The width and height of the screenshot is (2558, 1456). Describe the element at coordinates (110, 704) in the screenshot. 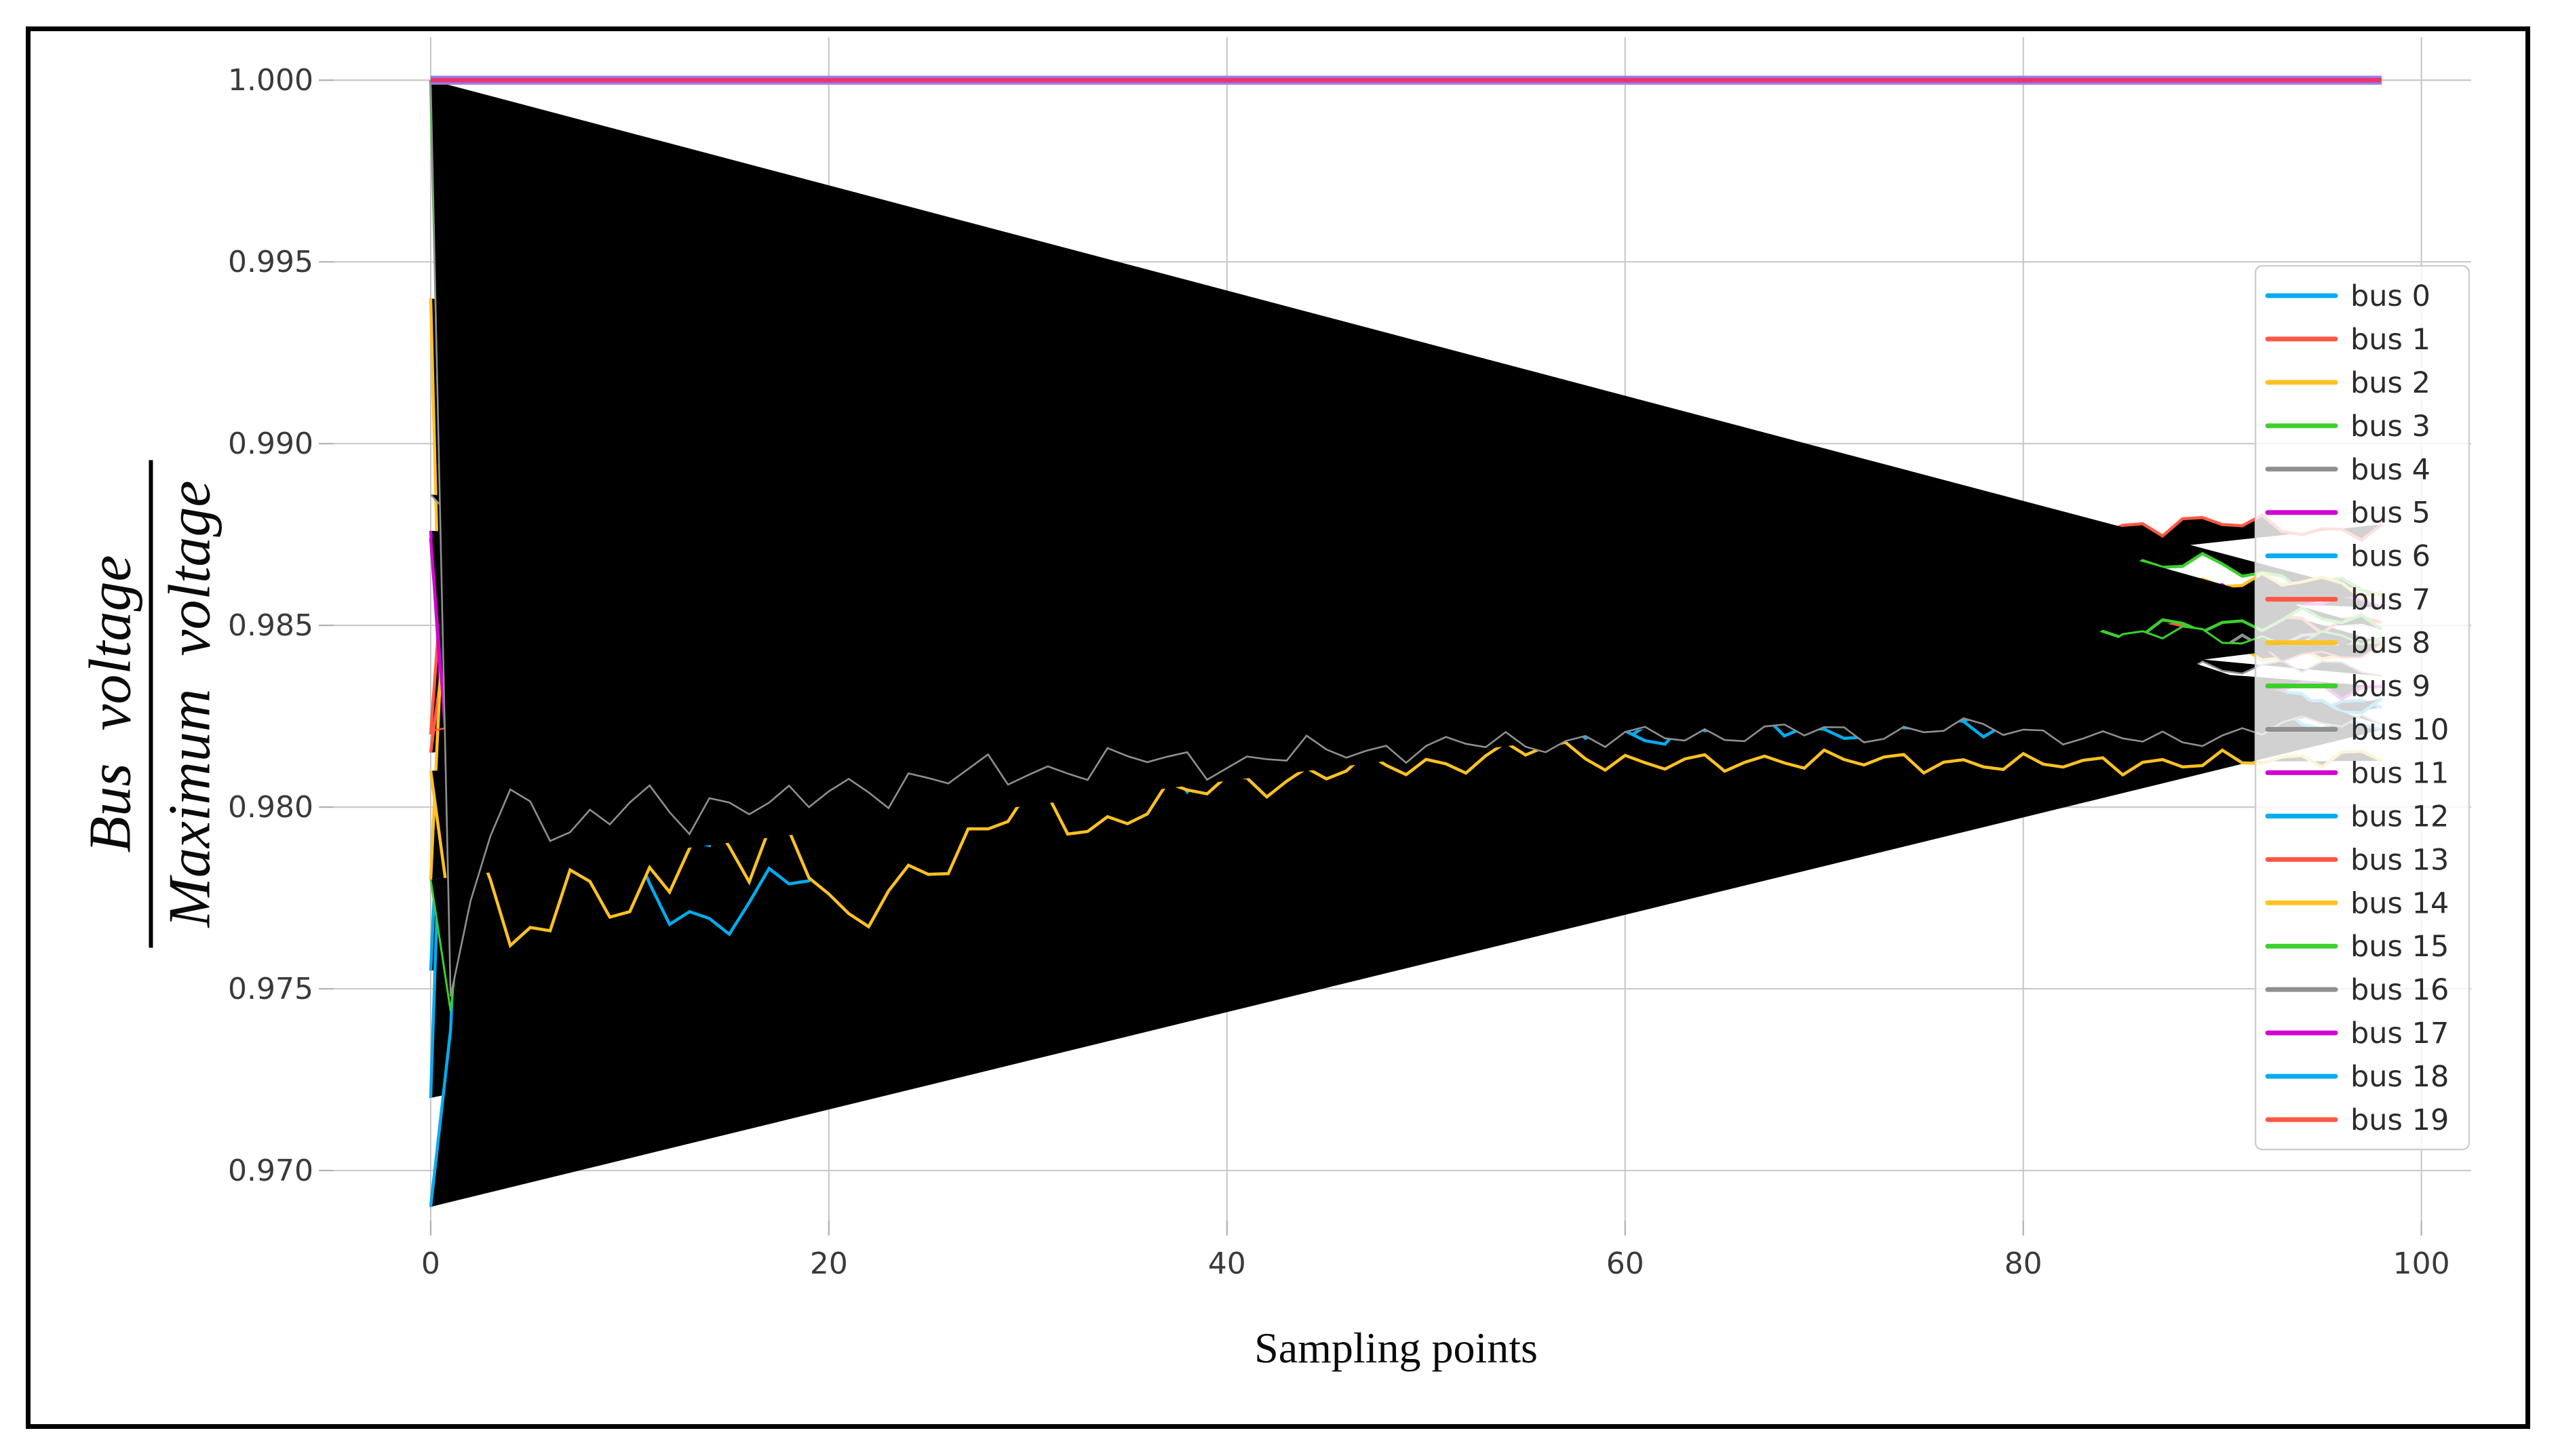

I see `y-axis-title-numerator: Bus voltage` at that location.